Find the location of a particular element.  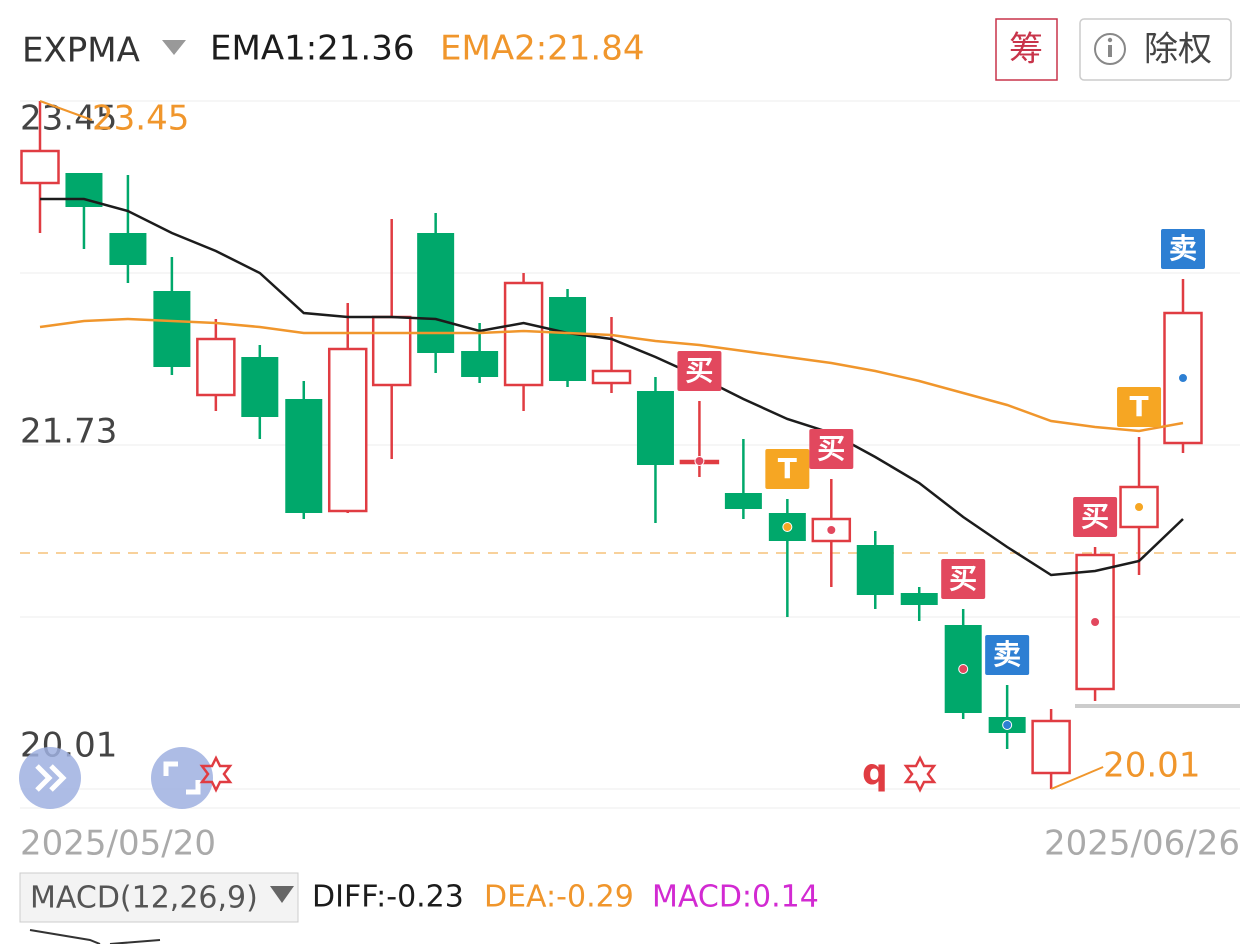

macd-preview is located at coordinates (95, 936).